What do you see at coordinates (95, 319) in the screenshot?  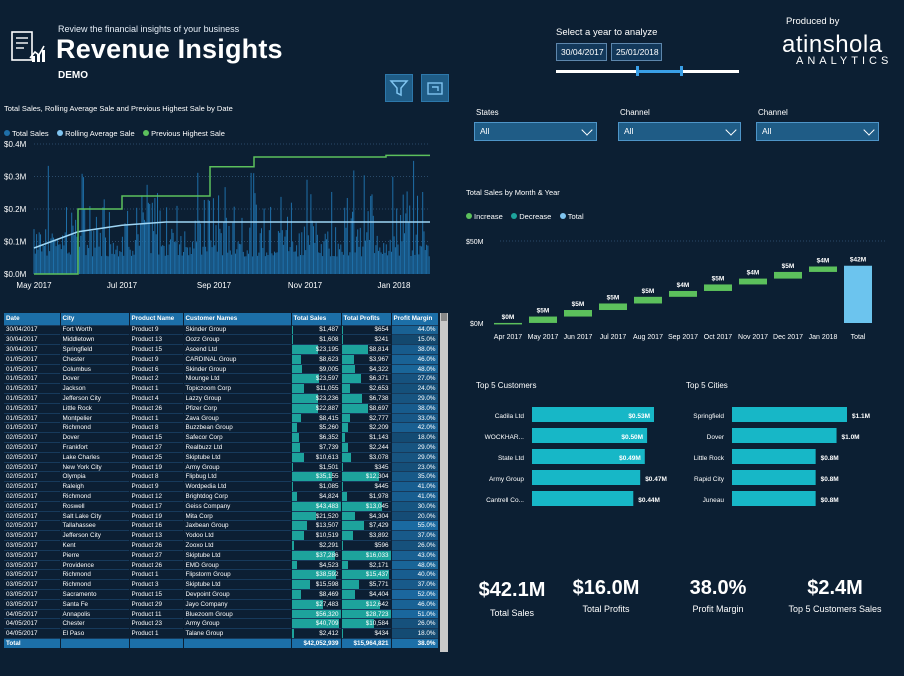 I see `column-header: City` at bounding box center [95, 319].